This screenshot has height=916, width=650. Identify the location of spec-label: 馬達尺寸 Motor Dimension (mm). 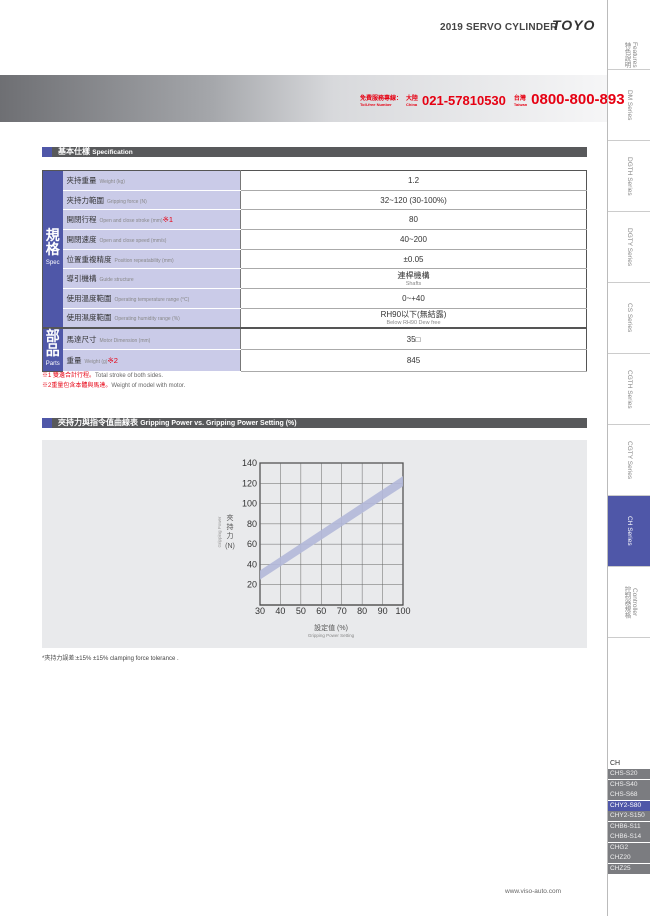
(151, 339).